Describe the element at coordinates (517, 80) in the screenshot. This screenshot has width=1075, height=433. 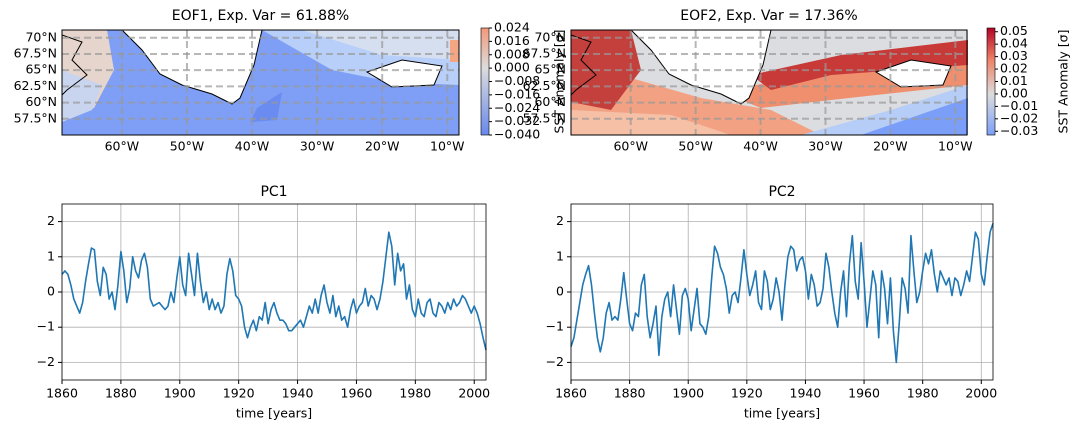
I see `colorbar-tick-label: −0.008` at that location.